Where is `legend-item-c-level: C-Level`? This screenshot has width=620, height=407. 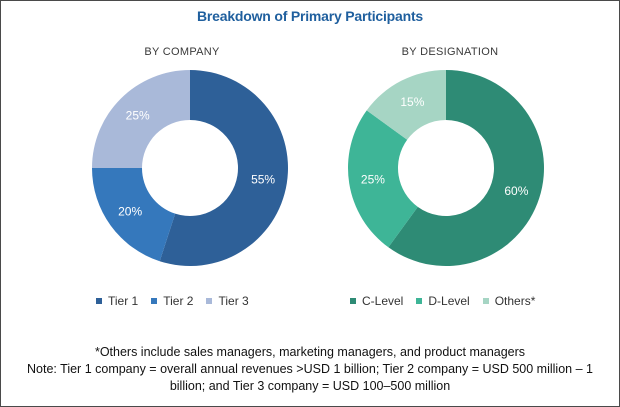 legend-item-c-level: C-Level is located at coordinates (376, 301).